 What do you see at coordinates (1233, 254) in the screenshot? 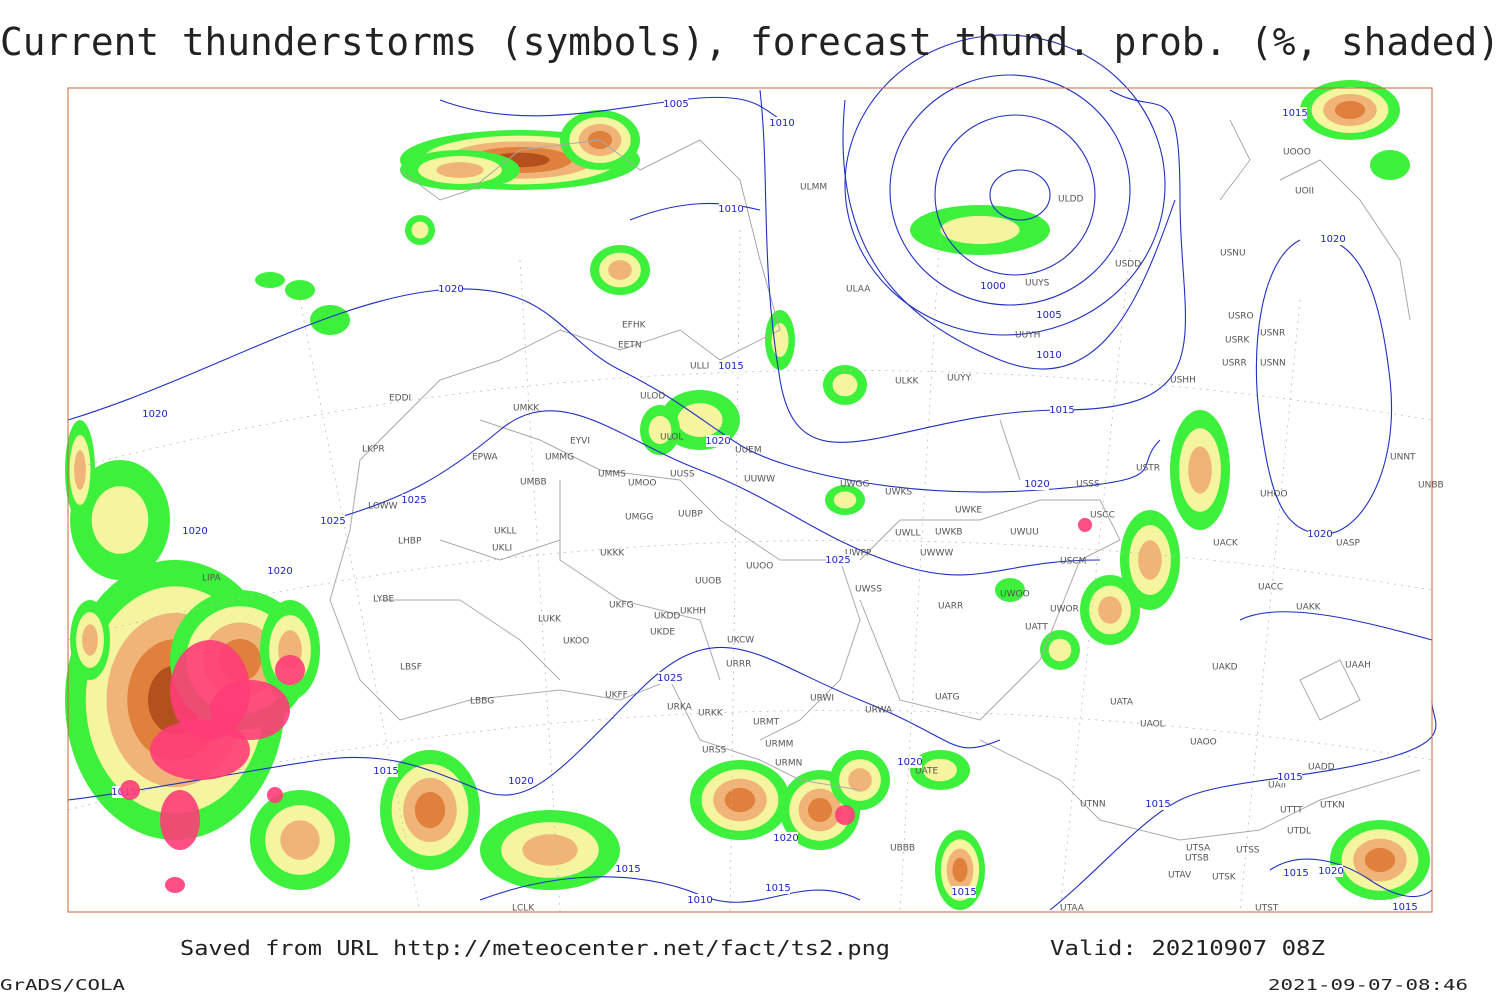
I see `station-label: USNU` at bounding box center [1233, 254].